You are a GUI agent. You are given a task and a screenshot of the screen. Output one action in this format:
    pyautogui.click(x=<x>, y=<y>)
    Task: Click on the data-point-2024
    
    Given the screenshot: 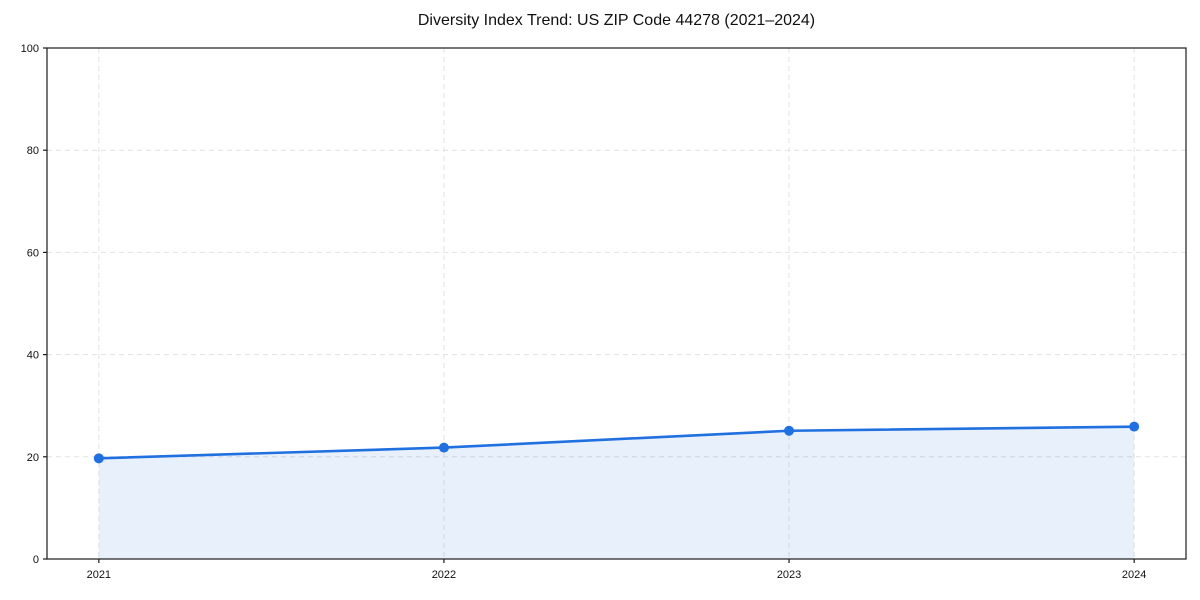 What is the action you would take?
    pyautogui.click(x=1134, y=426)
    